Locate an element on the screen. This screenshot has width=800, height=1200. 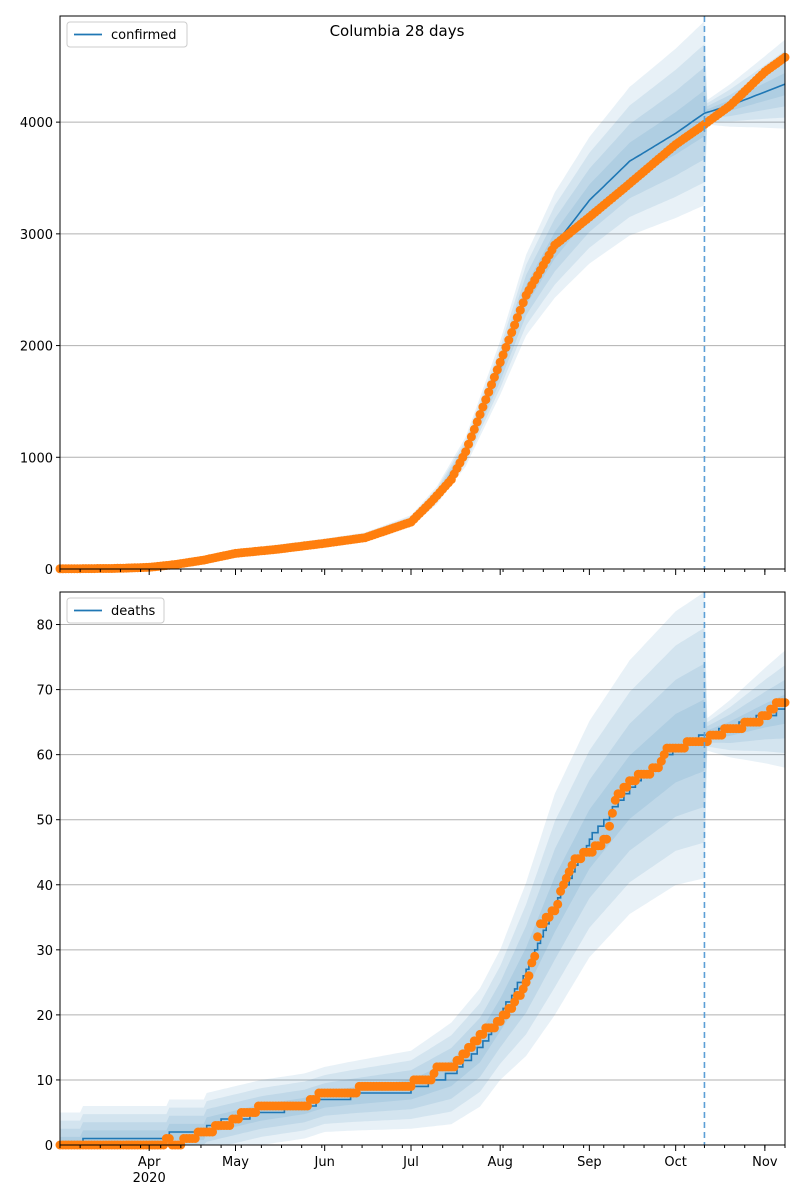
x-tick-label: Apr is located at coordinates (149, 1162).